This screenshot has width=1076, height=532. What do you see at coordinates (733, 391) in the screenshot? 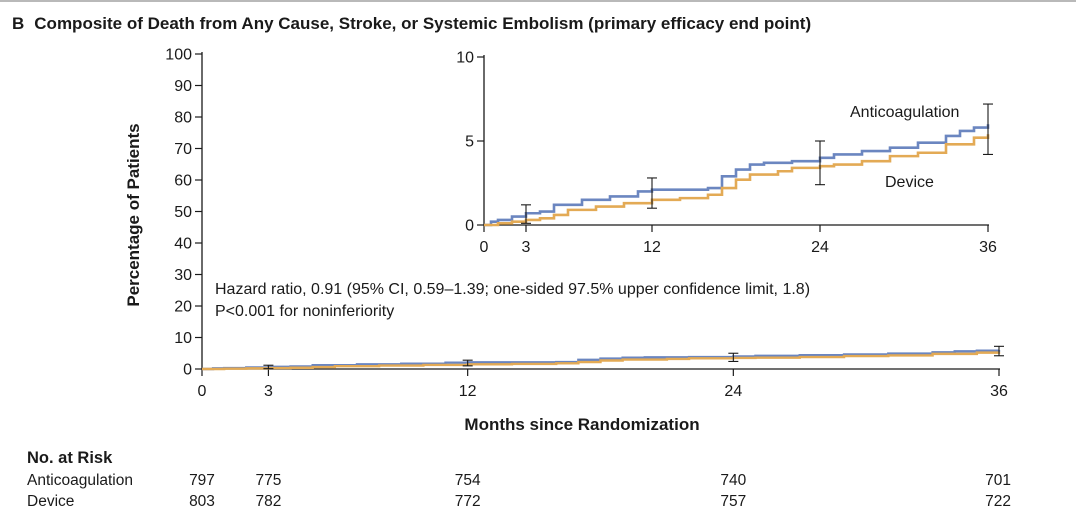
I see `main-x-tick-label: 24` at bounding box center [733, 391].